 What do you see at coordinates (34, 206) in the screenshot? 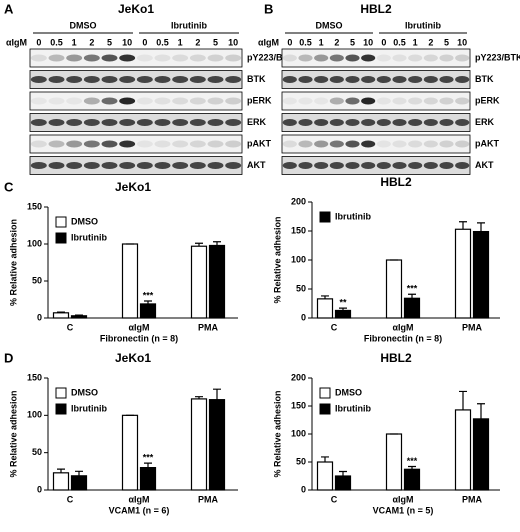
I see `y-tick-label: 150` at bounding box center [34, 206].